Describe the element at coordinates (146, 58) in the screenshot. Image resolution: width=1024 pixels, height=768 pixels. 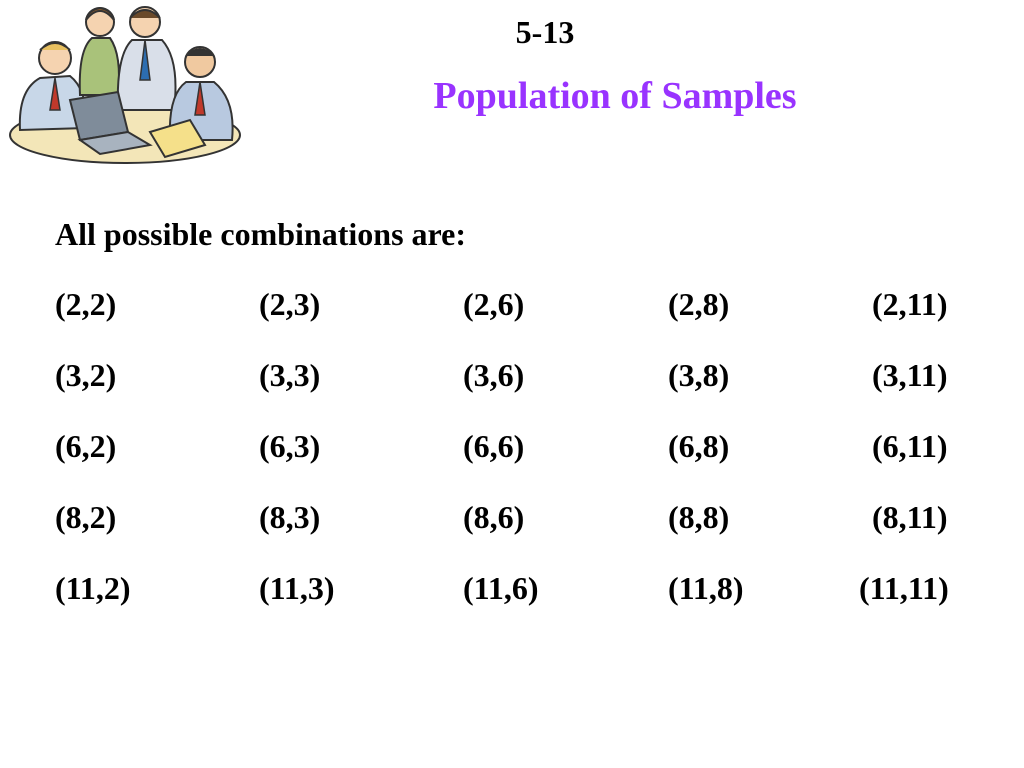
I see `person-center-figure` at that location.